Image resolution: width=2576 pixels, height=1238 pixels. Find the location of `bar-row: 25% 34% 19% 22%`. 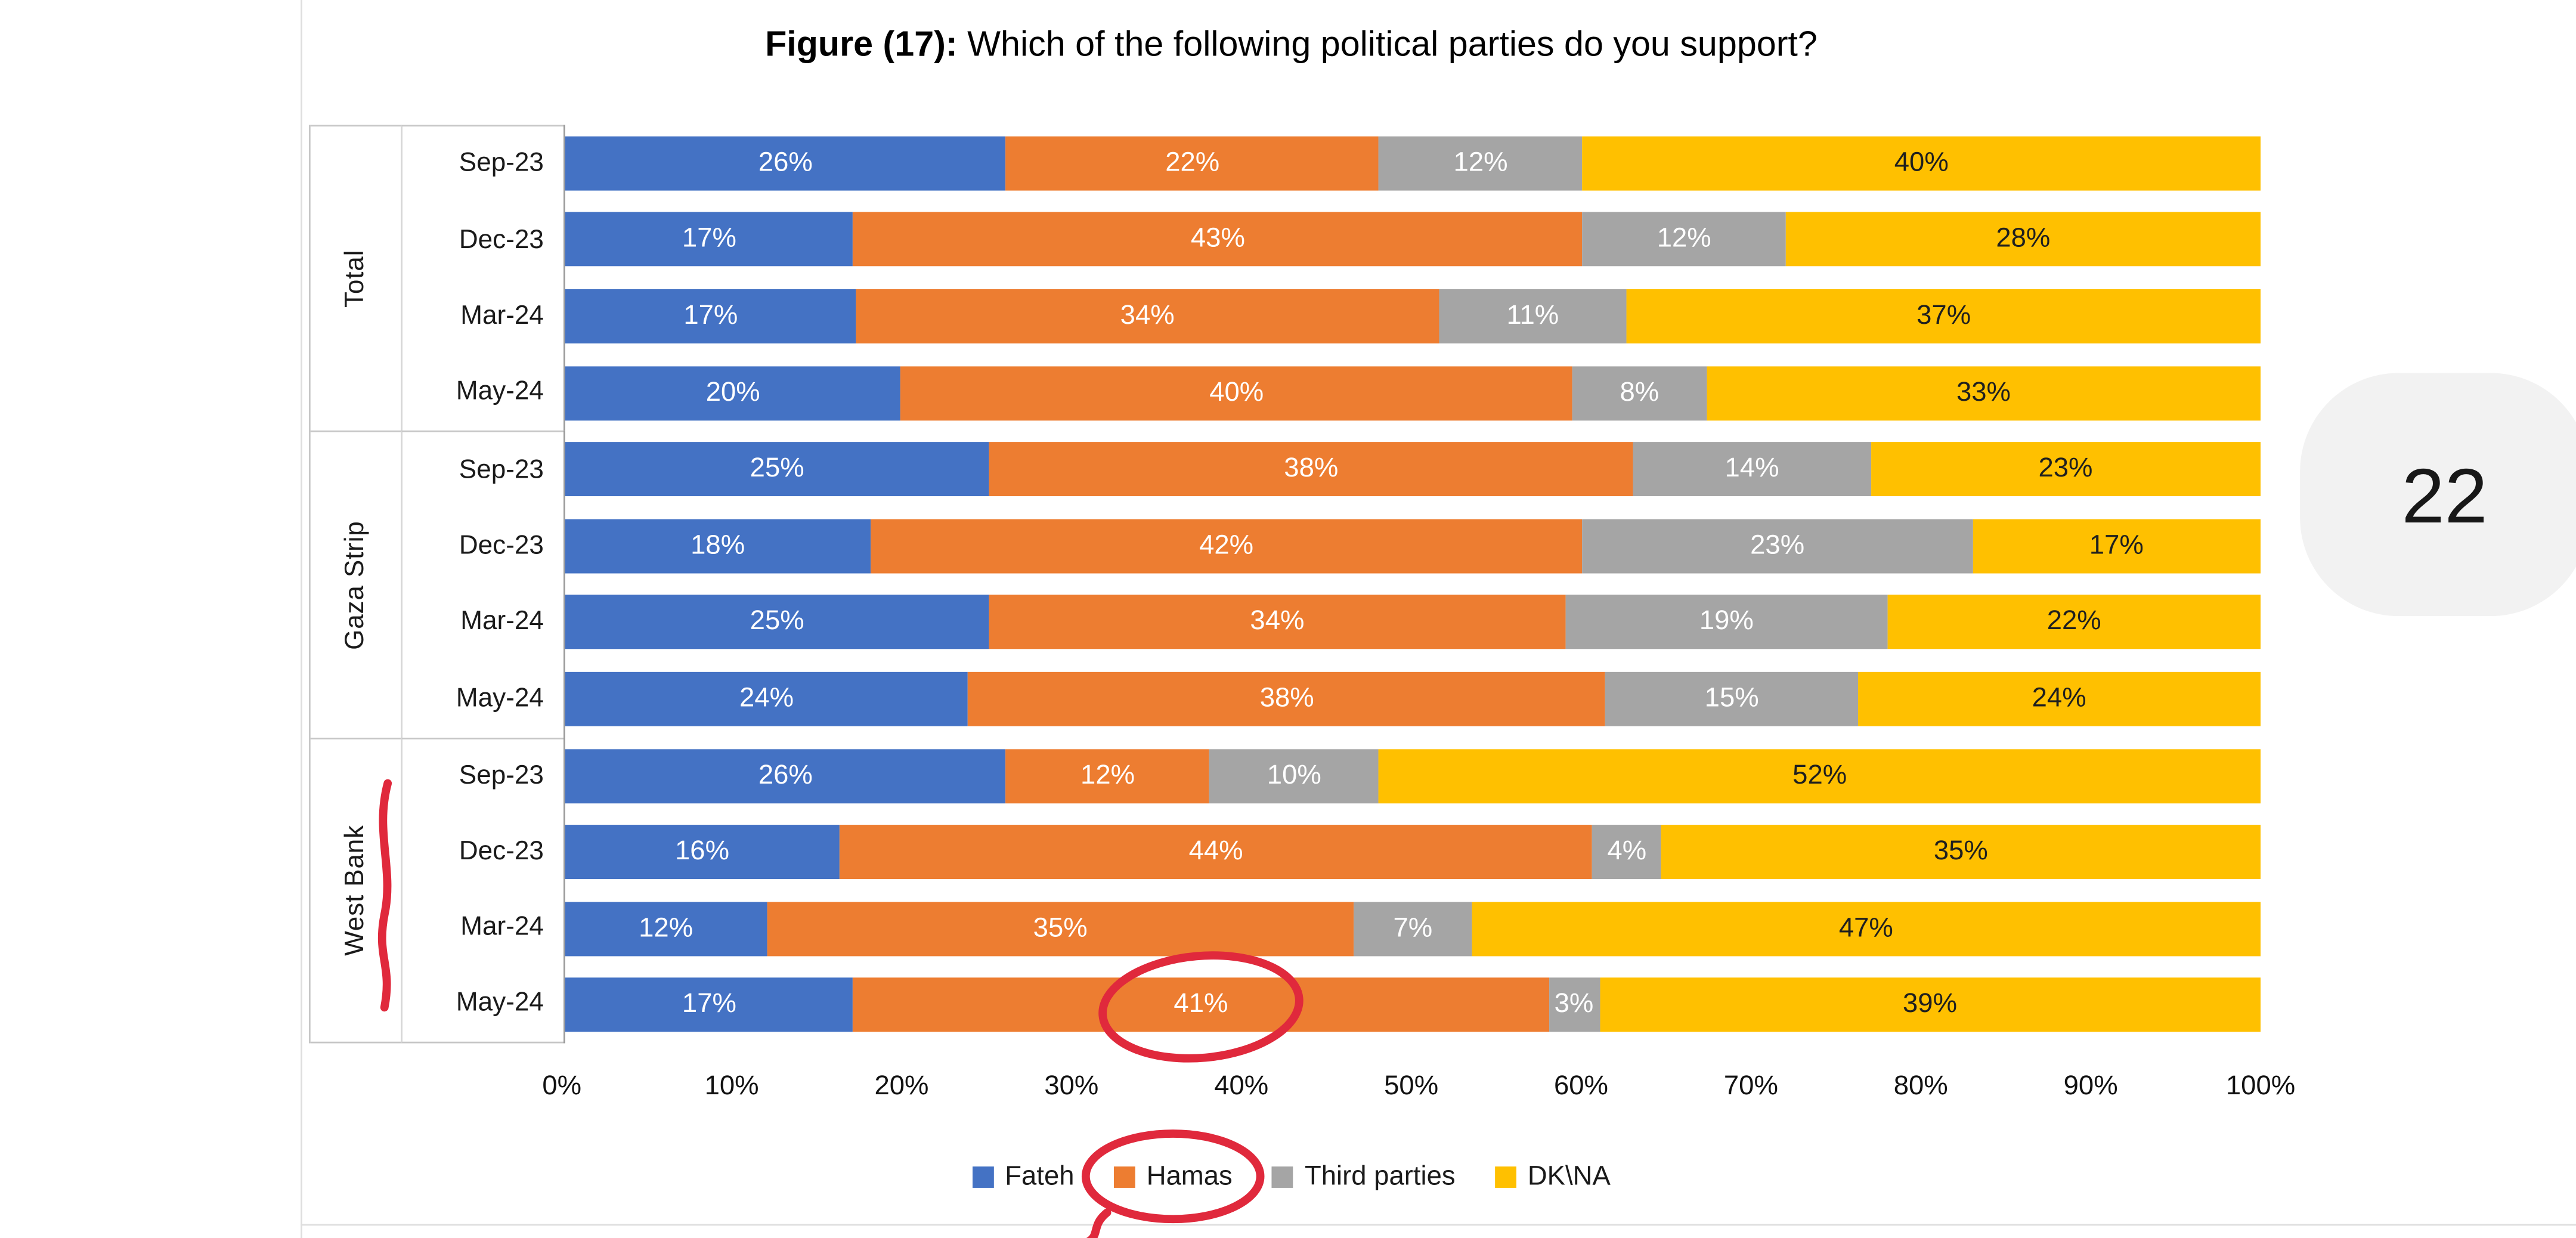

bar-row: 25% 34% 19% 22% is located at coordinates (1413, 622).